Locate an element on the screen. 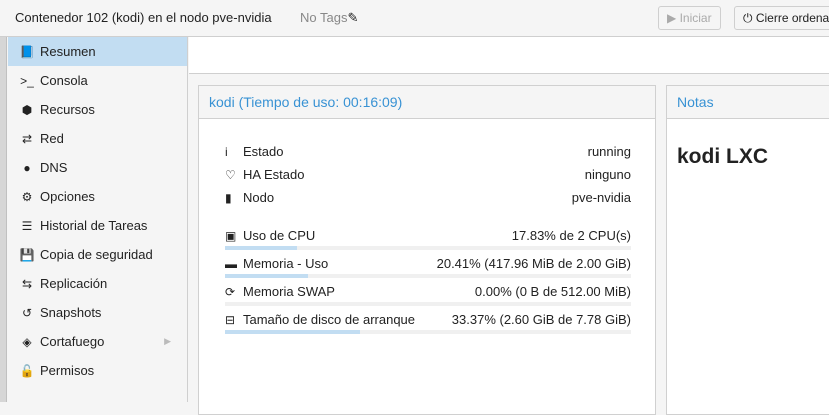 This screenshot has height=415, width=829. sidebar-item-label: Replicación is located at coordinates (74, 283).